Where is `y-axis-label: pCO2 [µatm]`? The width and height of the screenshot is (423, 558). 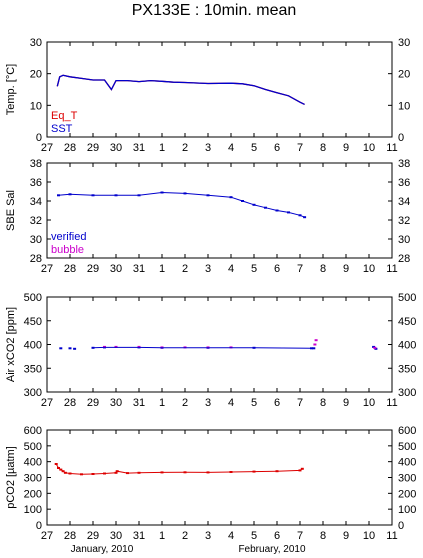 y-axis-label: pCO2 [µatm] is located at coordinates (11, 477).